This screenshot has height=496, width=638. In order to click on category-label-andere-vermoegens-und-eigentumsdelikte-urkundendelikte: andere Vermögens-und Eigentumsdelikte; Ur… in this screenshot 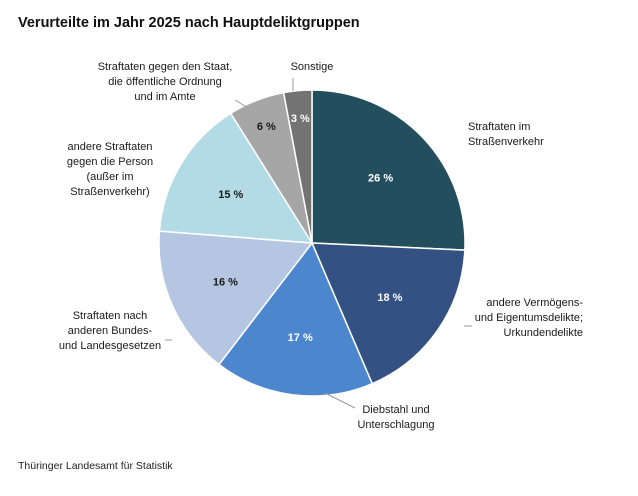, I will do `click(529, 318)`.